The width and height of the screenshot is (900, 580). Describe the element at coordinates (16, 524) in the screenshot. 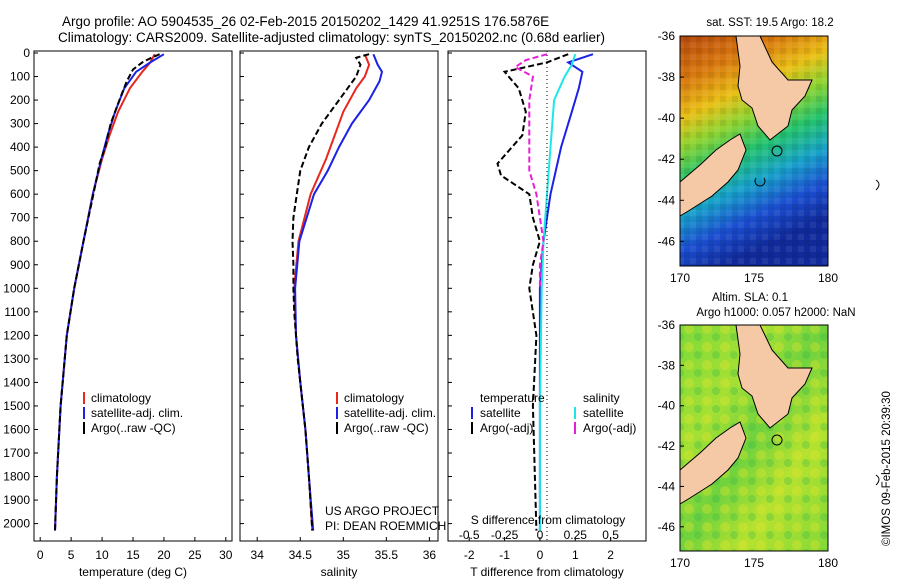

I see `depth-tick-label: 2000` at that location.